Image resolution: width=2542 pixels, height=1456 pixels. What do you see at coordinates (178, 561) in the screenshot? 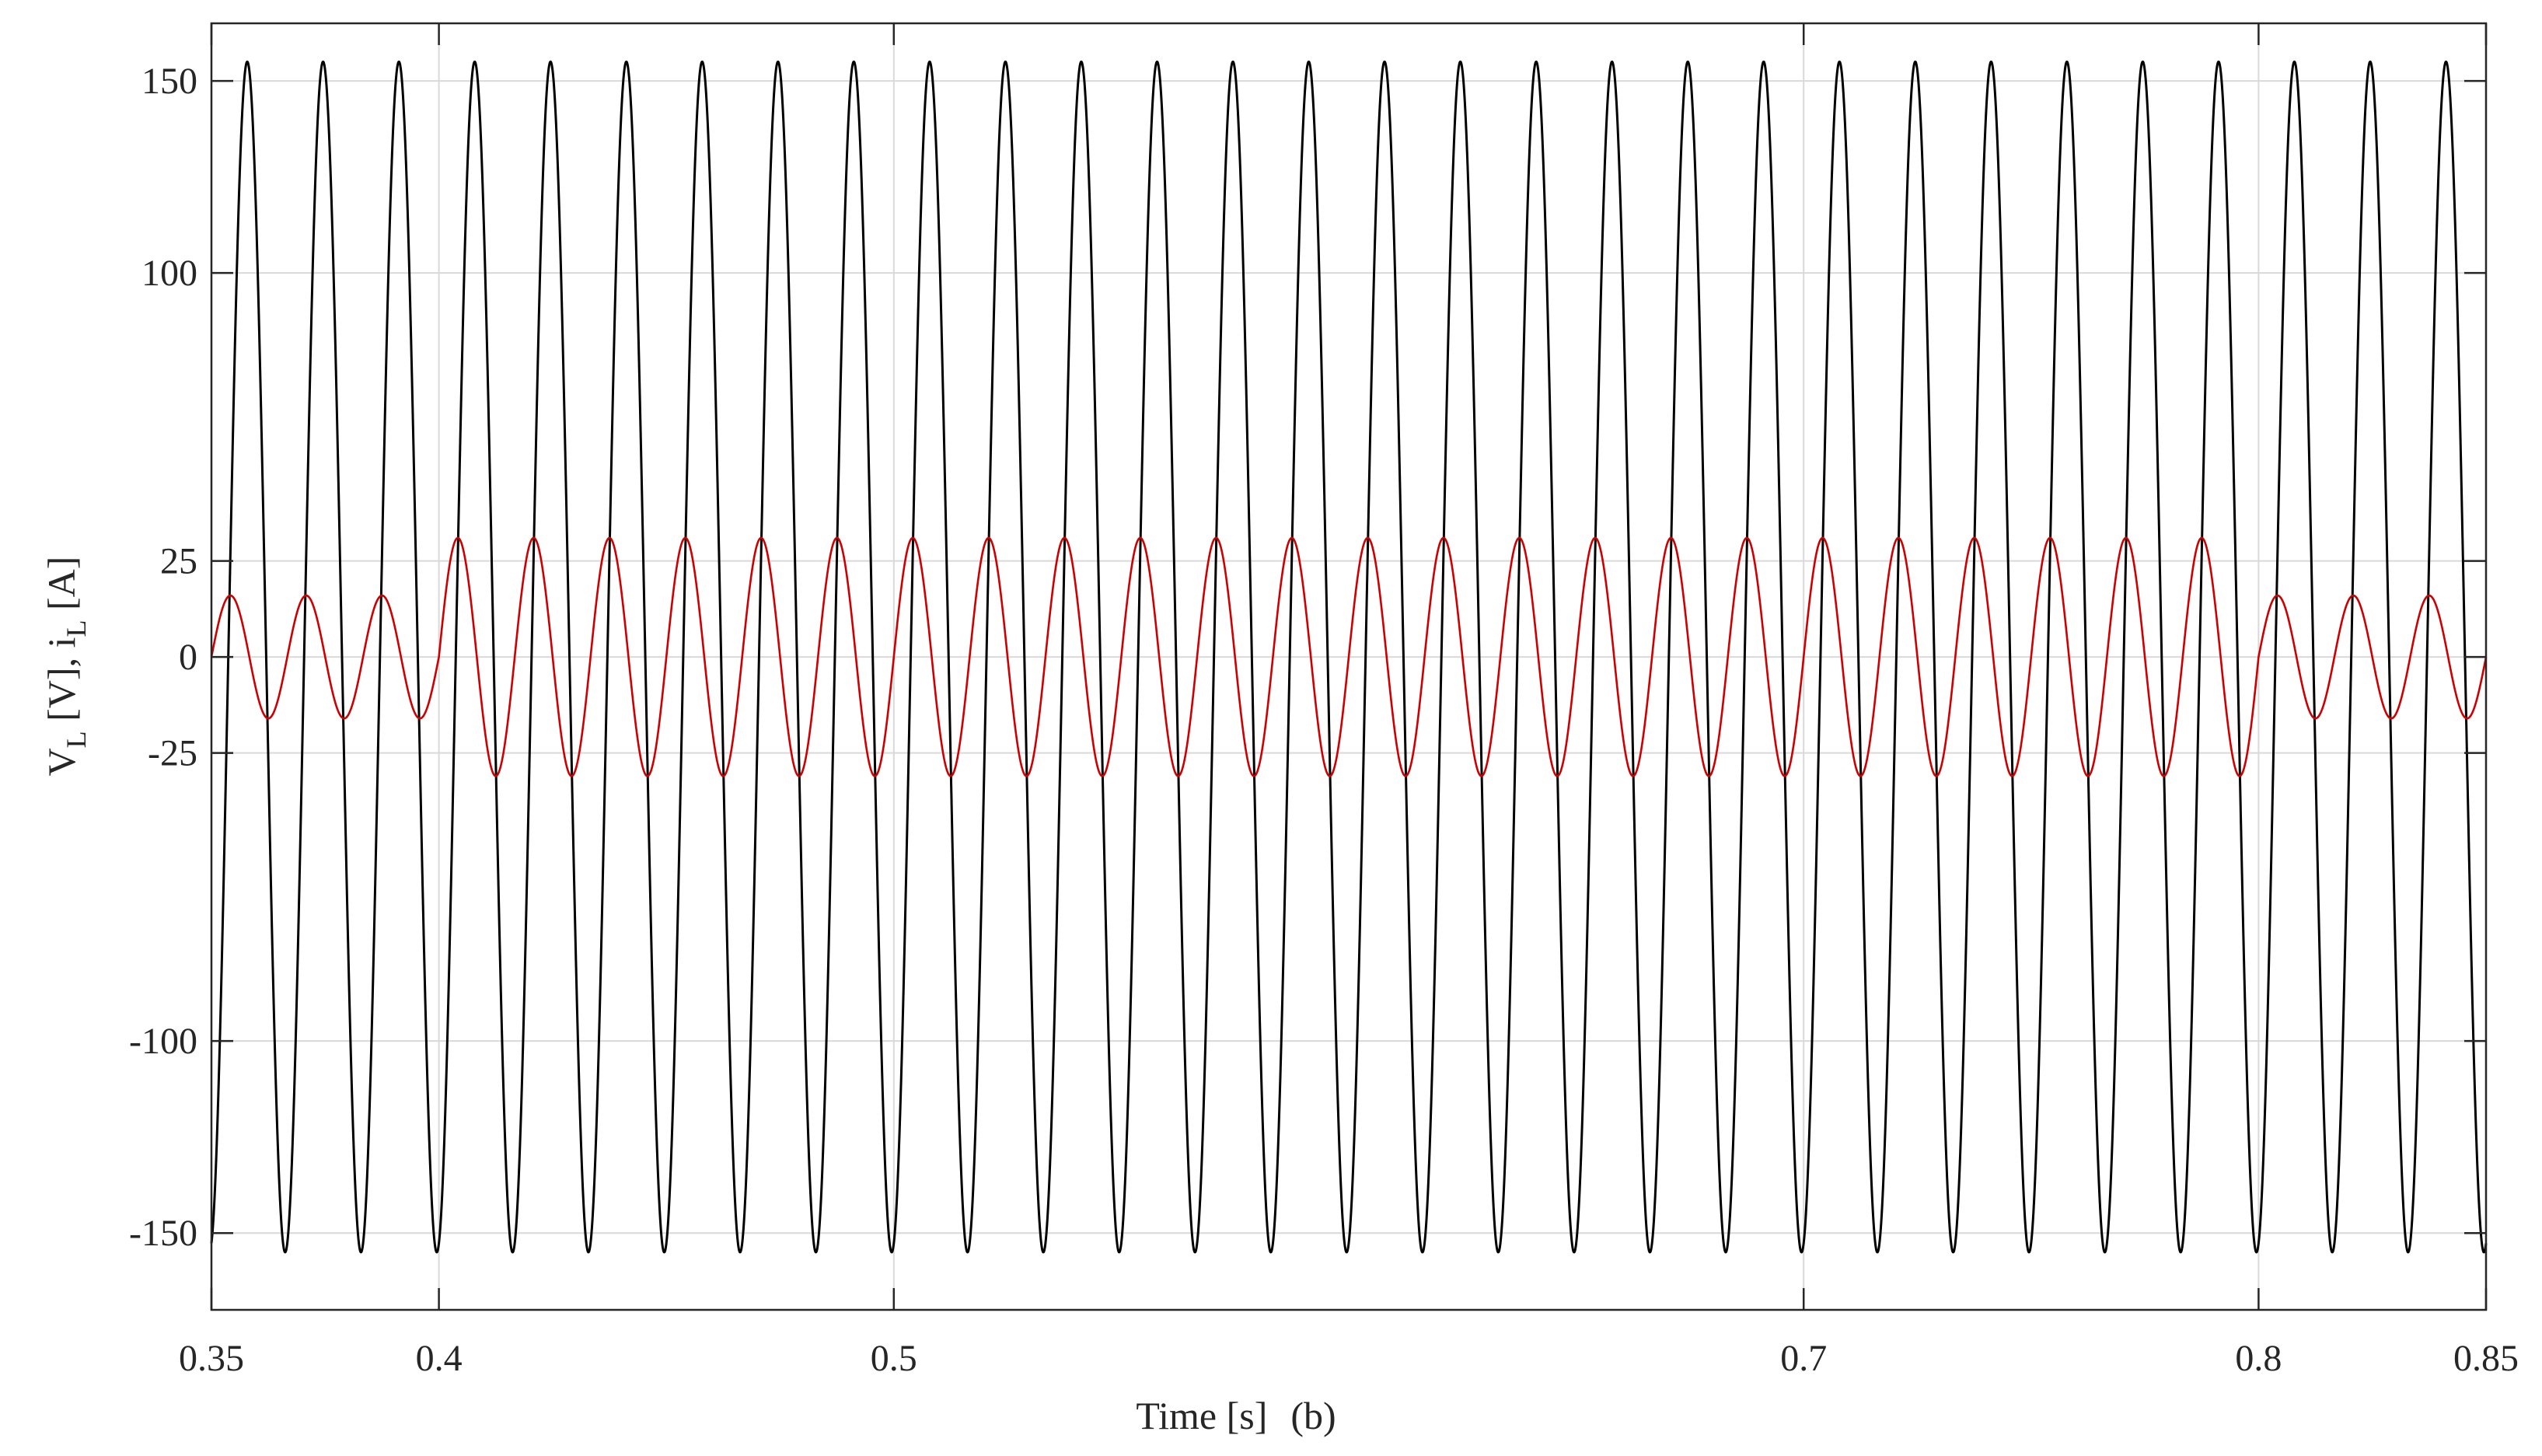
I see `y-tick-label: 25` at bounding box center [178, 561].